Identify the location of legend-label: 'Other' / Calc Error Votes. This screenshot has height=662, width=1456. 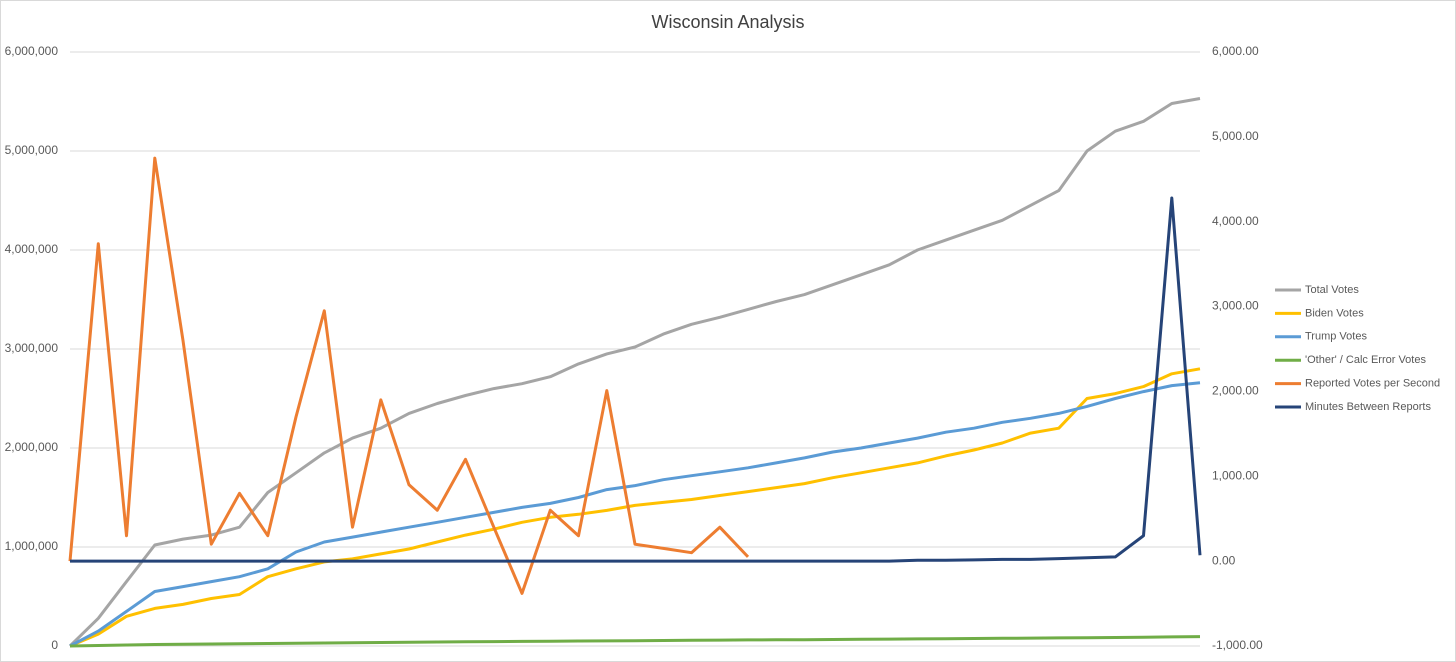
(1365, 360).